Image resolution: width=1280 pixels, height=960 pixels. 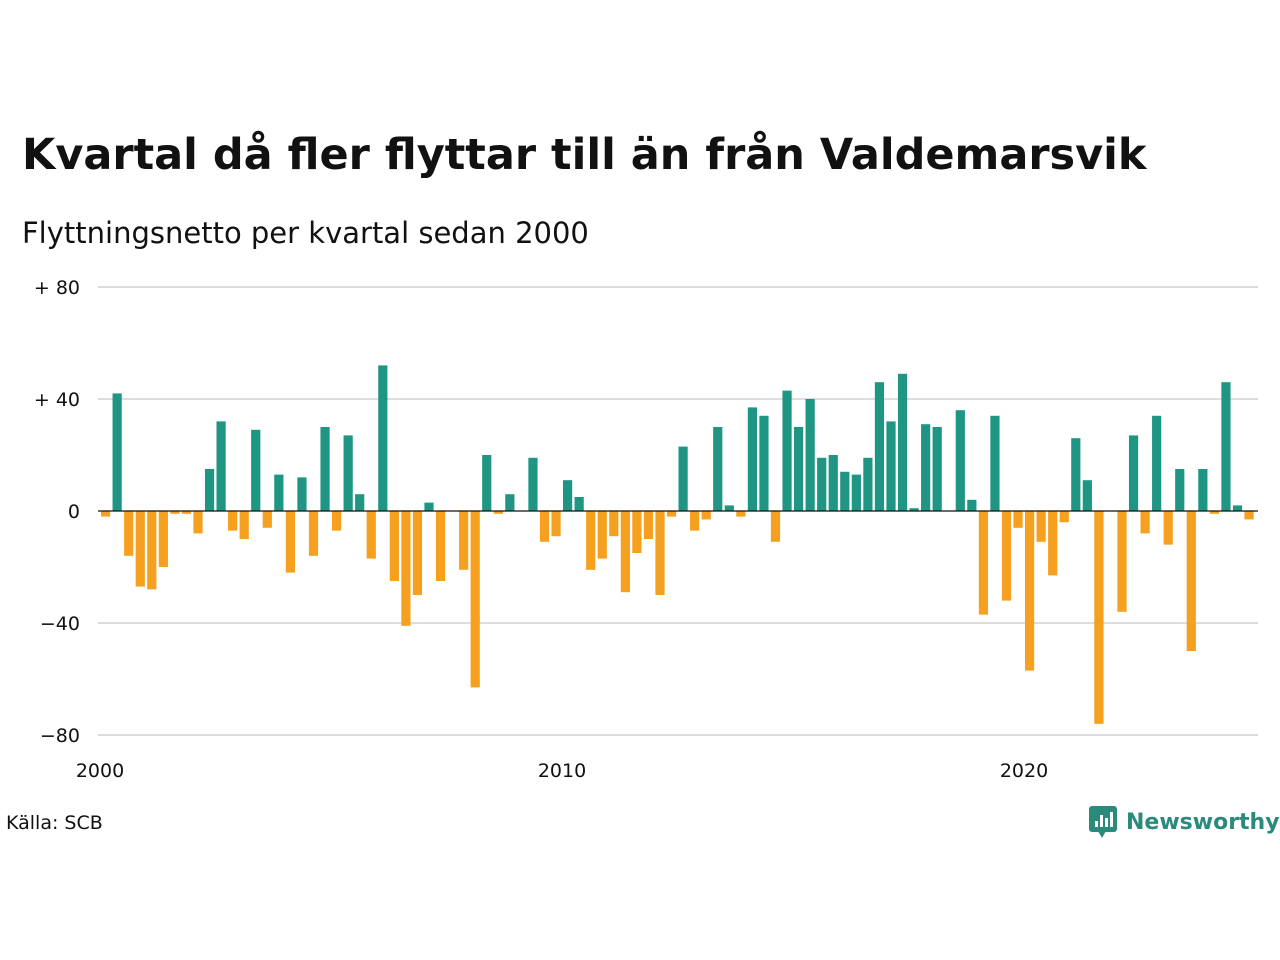 What do you see at coordinates (57, 288) in the screenshot?
I see `y-tick-label: + 80` at bounding box center [57, 288].